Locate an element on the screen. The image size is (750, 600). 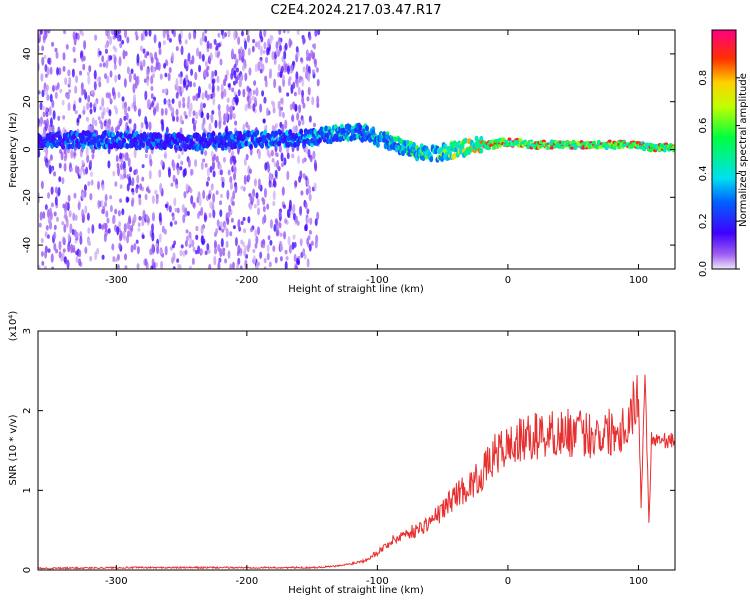
snr-y-scale-label: (x10⁴) is located at coordinates (13, 326).